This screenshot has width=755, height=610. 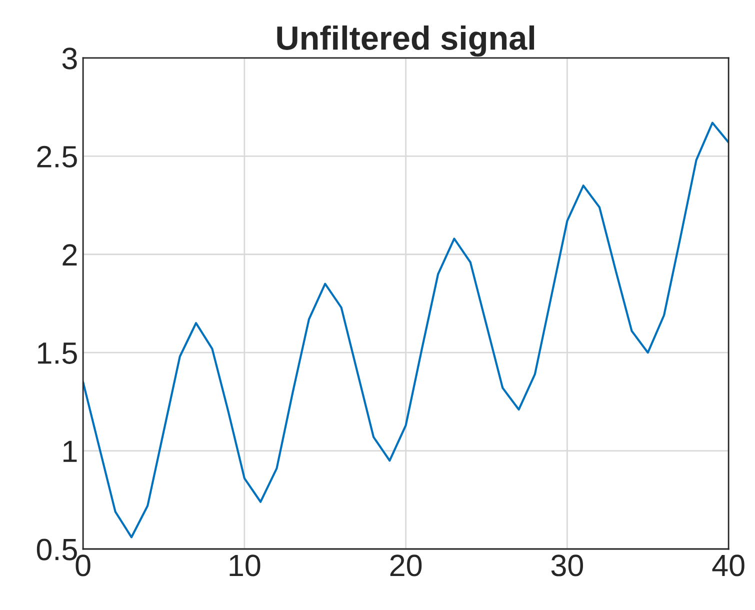 What do you see at coordinates (70, 451) in the screenshot?
I see `y-tick-label: 1` at bounding box center [70, 451].